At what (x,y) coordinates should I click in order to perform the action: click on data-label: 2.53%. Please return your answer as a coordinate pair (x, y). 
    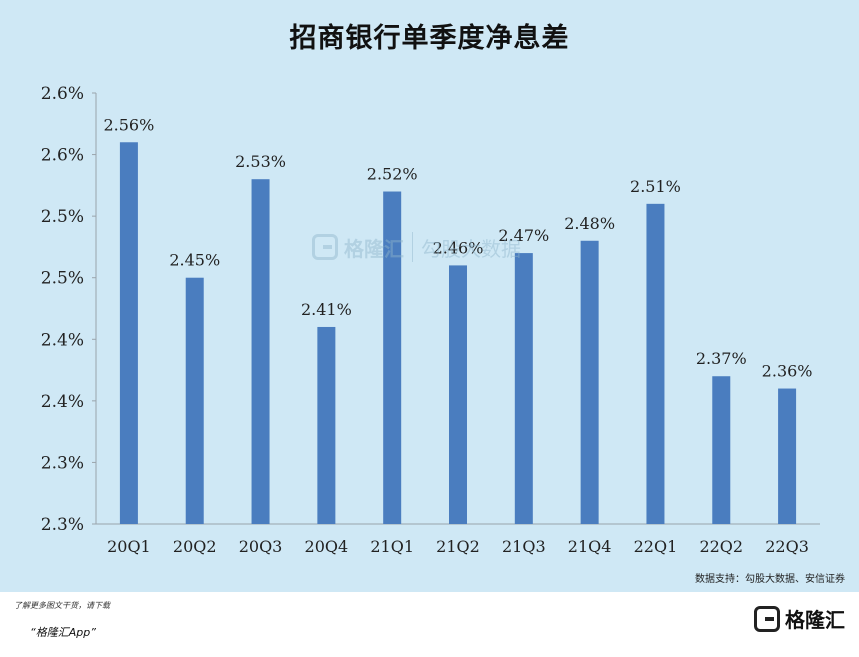
    Looking at the image, I should click on (260, 161).